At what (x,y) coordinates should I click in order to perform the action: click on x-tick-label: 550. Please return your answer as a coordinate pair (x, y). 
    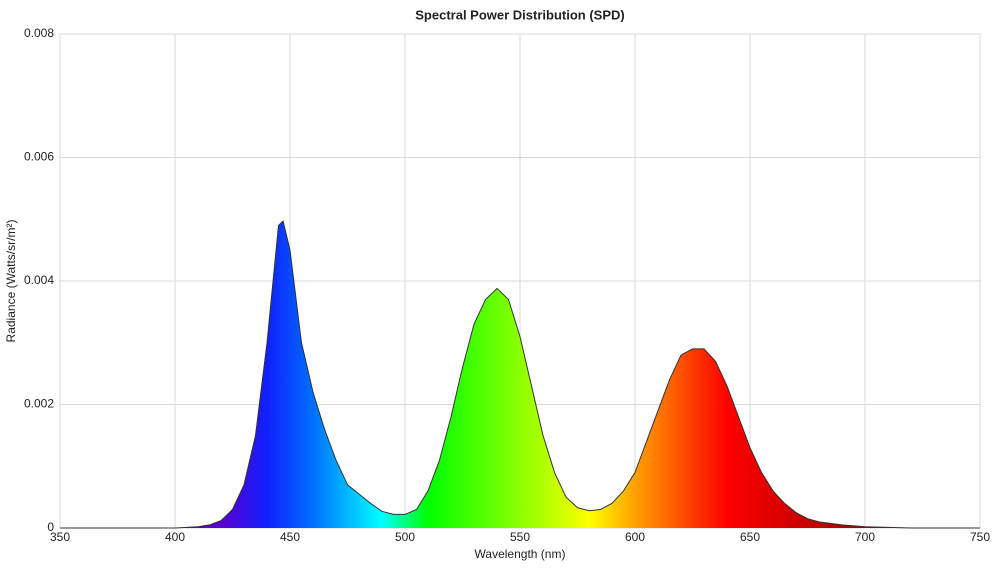
    Looking at the image, I should click on (520, 537).